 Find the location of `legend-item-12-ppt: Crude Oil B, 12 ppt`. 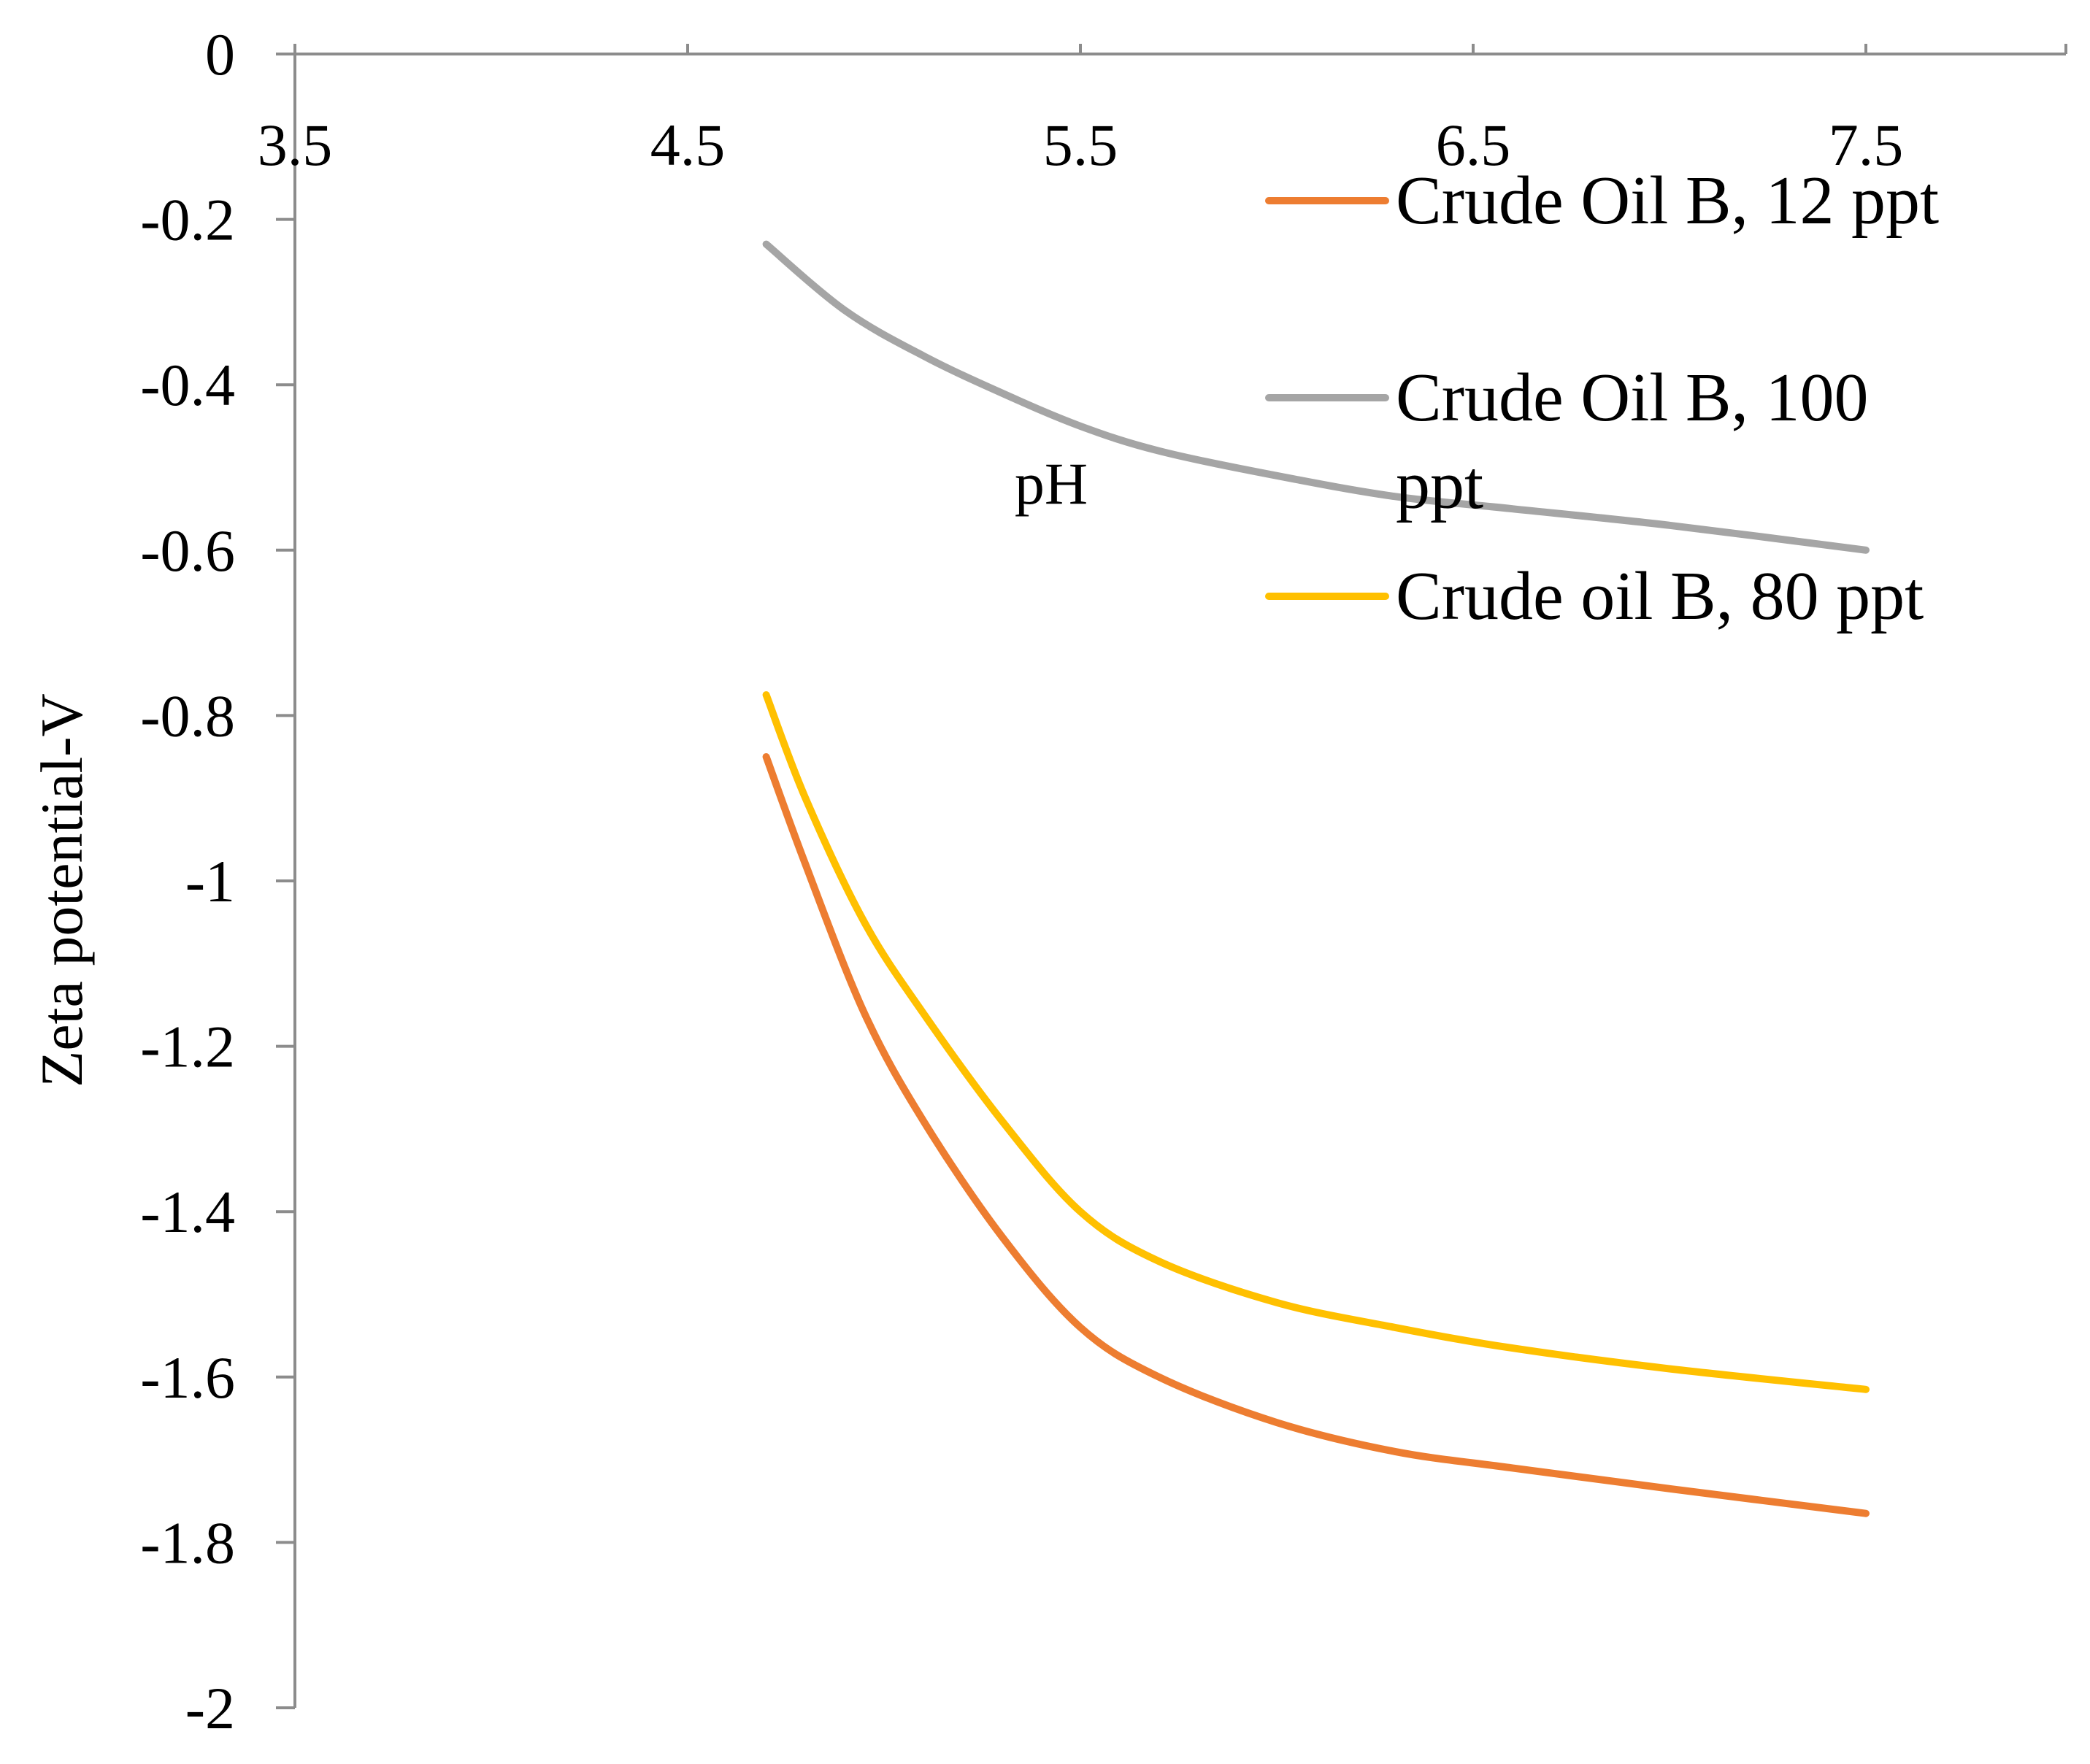

legend-item-12-ppt: Crude Oil B, 12 ppt is located at coordinates (1602, 201).